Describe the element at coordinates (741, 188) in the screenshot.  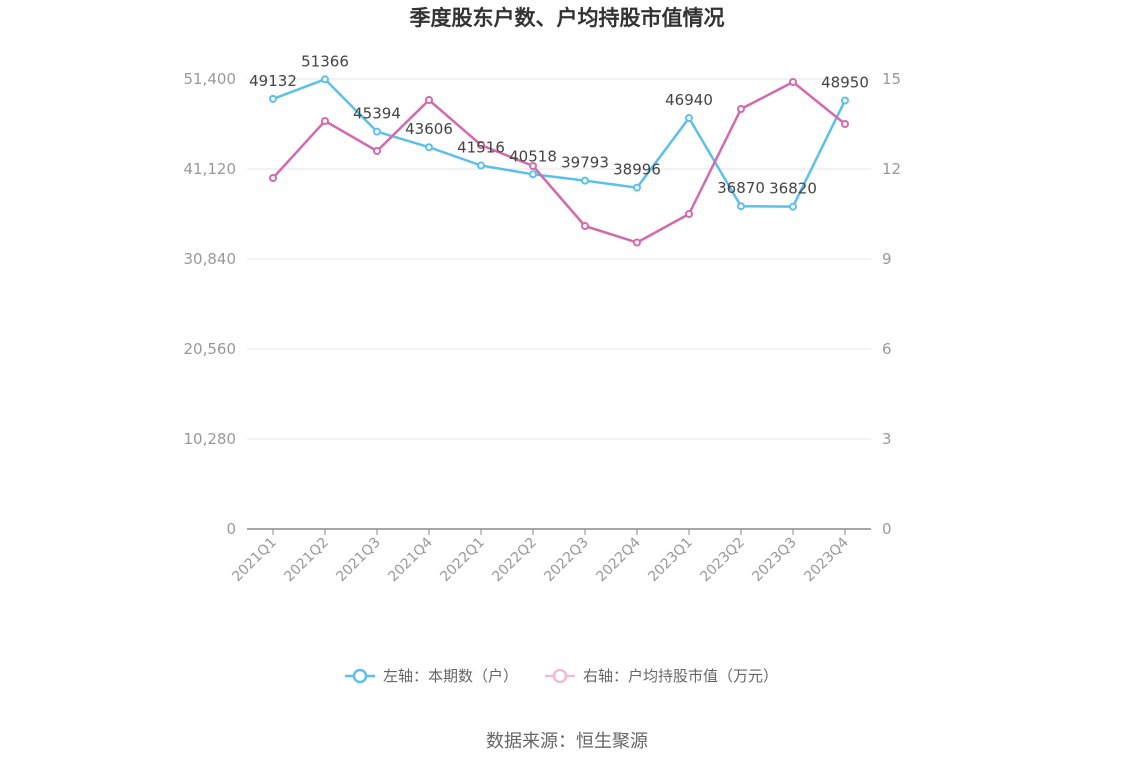
I see `data-label: 36870` at that location.